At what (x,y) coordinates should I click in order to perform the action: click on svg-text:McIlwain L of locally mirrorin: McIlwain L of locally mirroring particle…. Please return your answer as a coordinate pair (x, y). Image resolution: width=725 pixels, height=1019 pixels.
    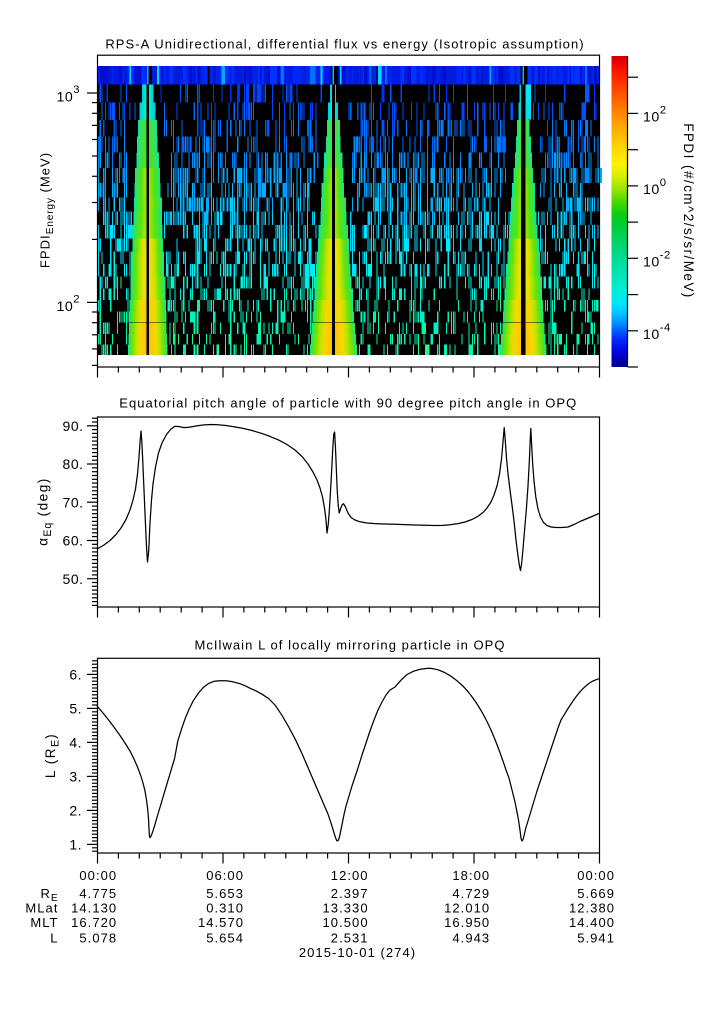
    Looking at the image, I should click on (349, 645).